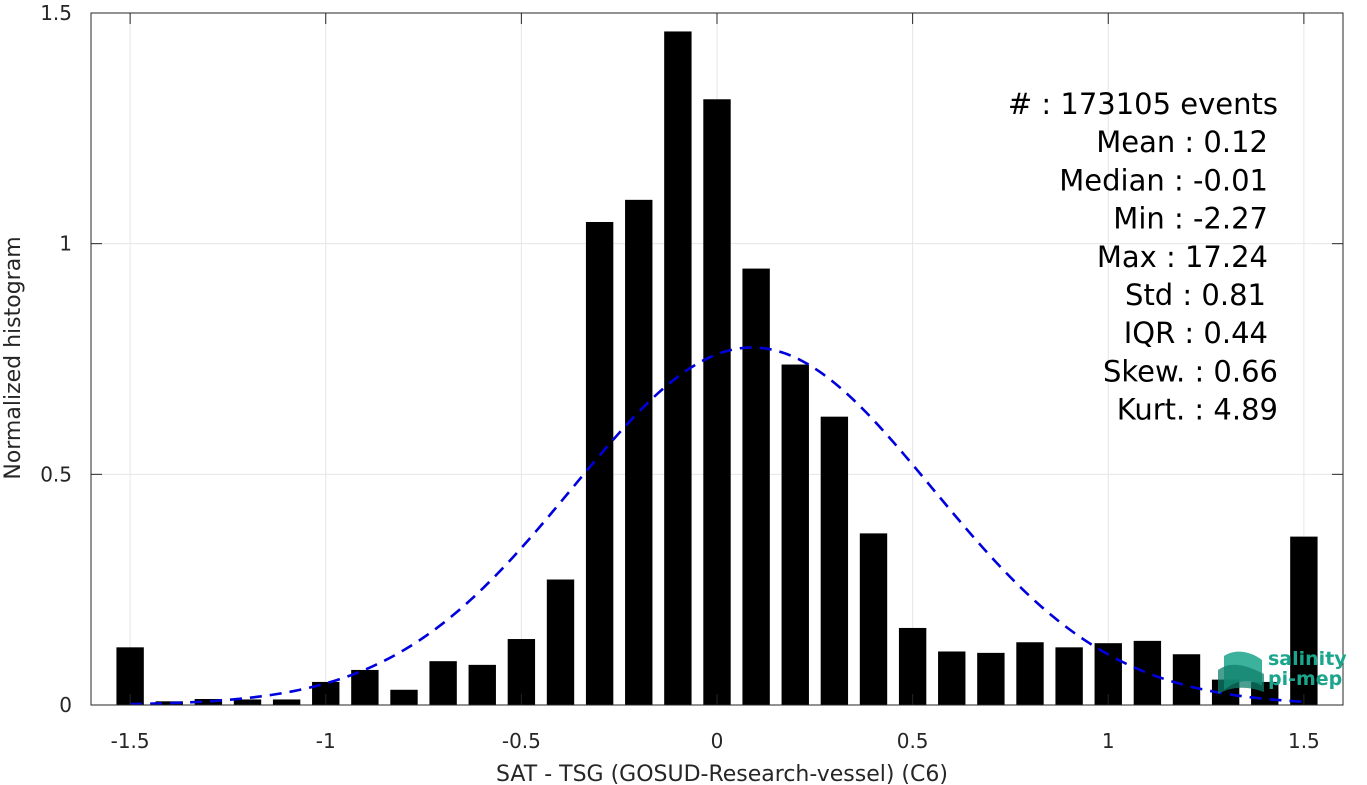 The image size is (1367, 785). Describe the element at coordinates (65, 244) in the screenshot. I see `y-tick-label-2: 1` at that location.